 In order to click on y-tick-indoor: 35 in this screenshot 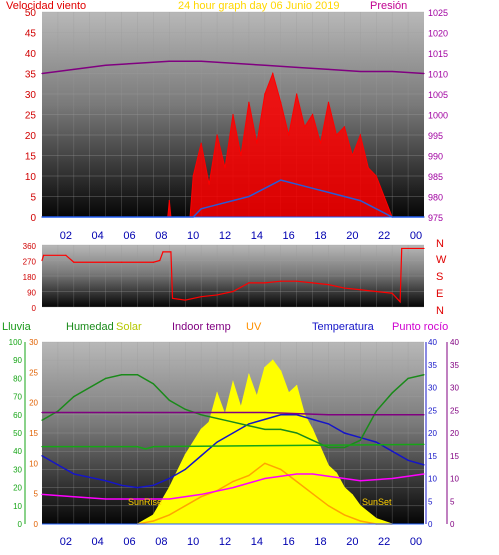, I will do `click(454, 365)`.